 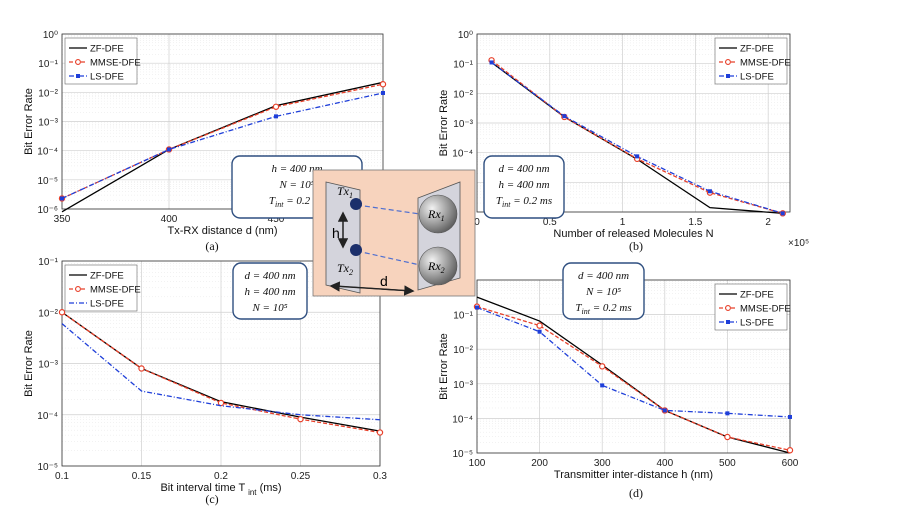 What do you see at coordinates (221, 476) in the screenshot?
I see `x-tick-label: 0.2` at bounding box center [221, 476].